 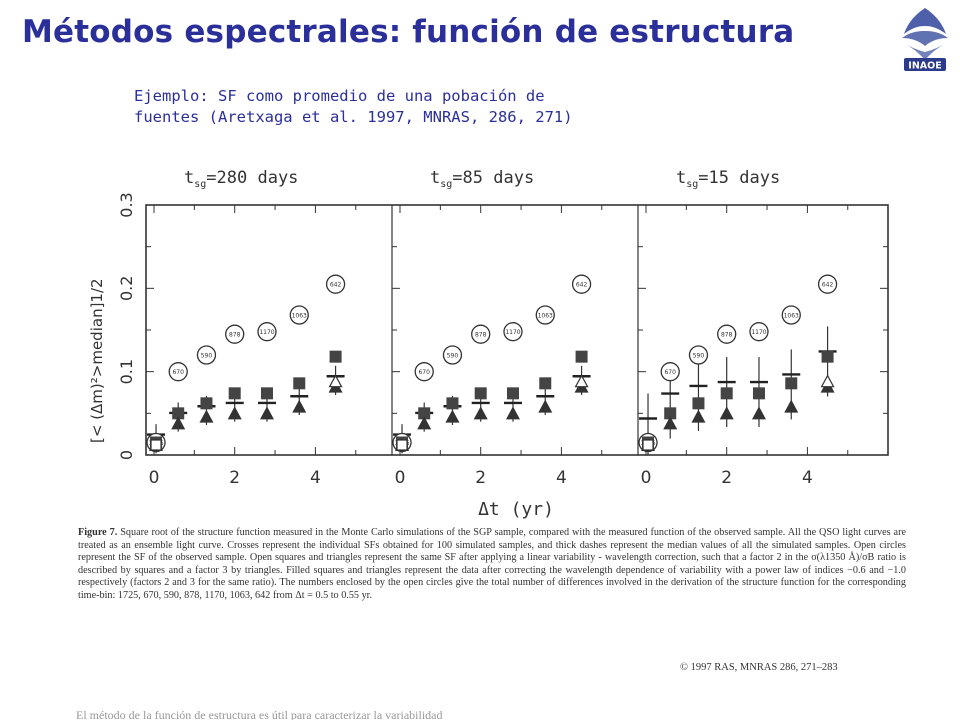 I want to click on y-tick-label: 0, so click(x=126, y=455).